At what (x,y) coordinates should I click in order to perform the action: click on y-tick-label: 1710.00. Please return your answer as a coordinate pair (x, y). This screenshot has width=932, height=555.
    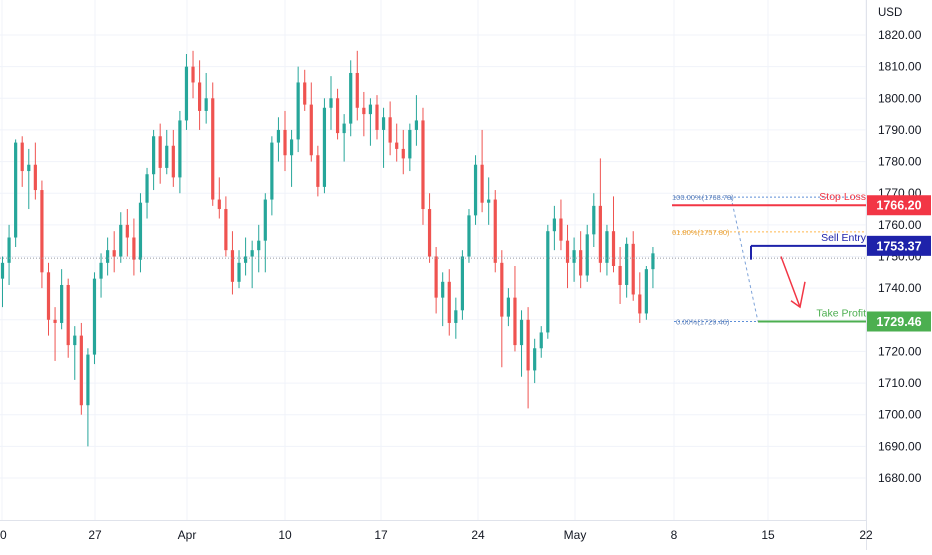
    Looking at the image, I should click on (900, 383).